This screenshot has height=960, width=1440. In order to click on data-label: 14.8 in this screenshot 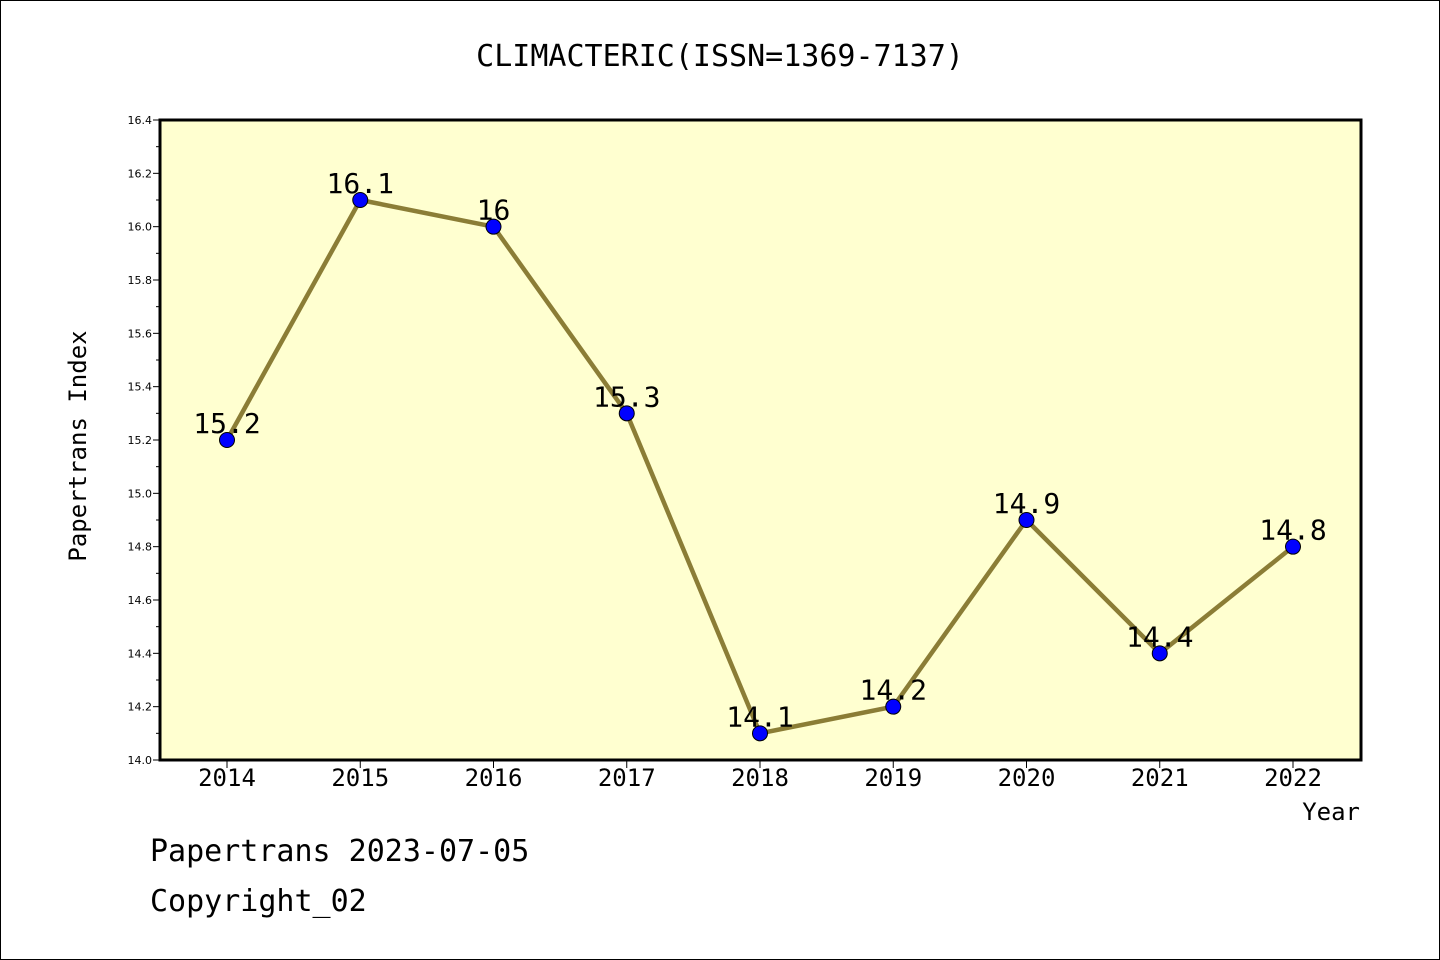, I will do `click(1292, 530)`.